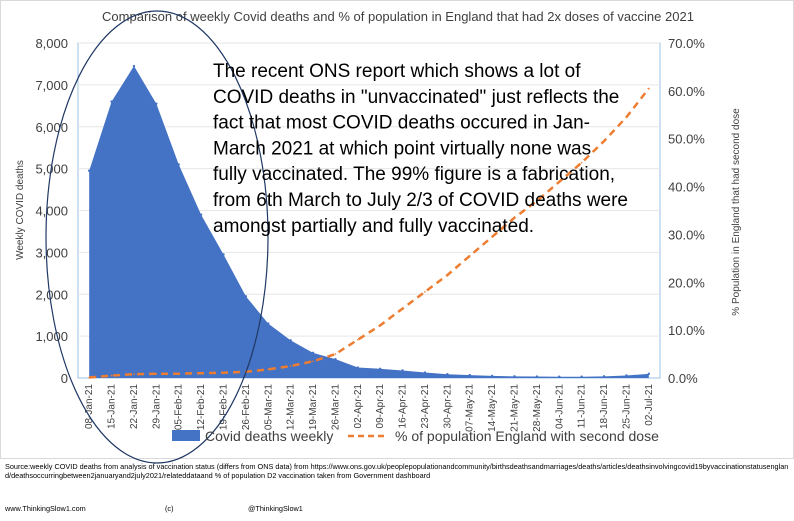 The width and height of the screenshot is (794, 521). Describe the element at coordinates (425, 406) in the screenshot. I see `x-tick-label: 23-Apr-21` at that location.